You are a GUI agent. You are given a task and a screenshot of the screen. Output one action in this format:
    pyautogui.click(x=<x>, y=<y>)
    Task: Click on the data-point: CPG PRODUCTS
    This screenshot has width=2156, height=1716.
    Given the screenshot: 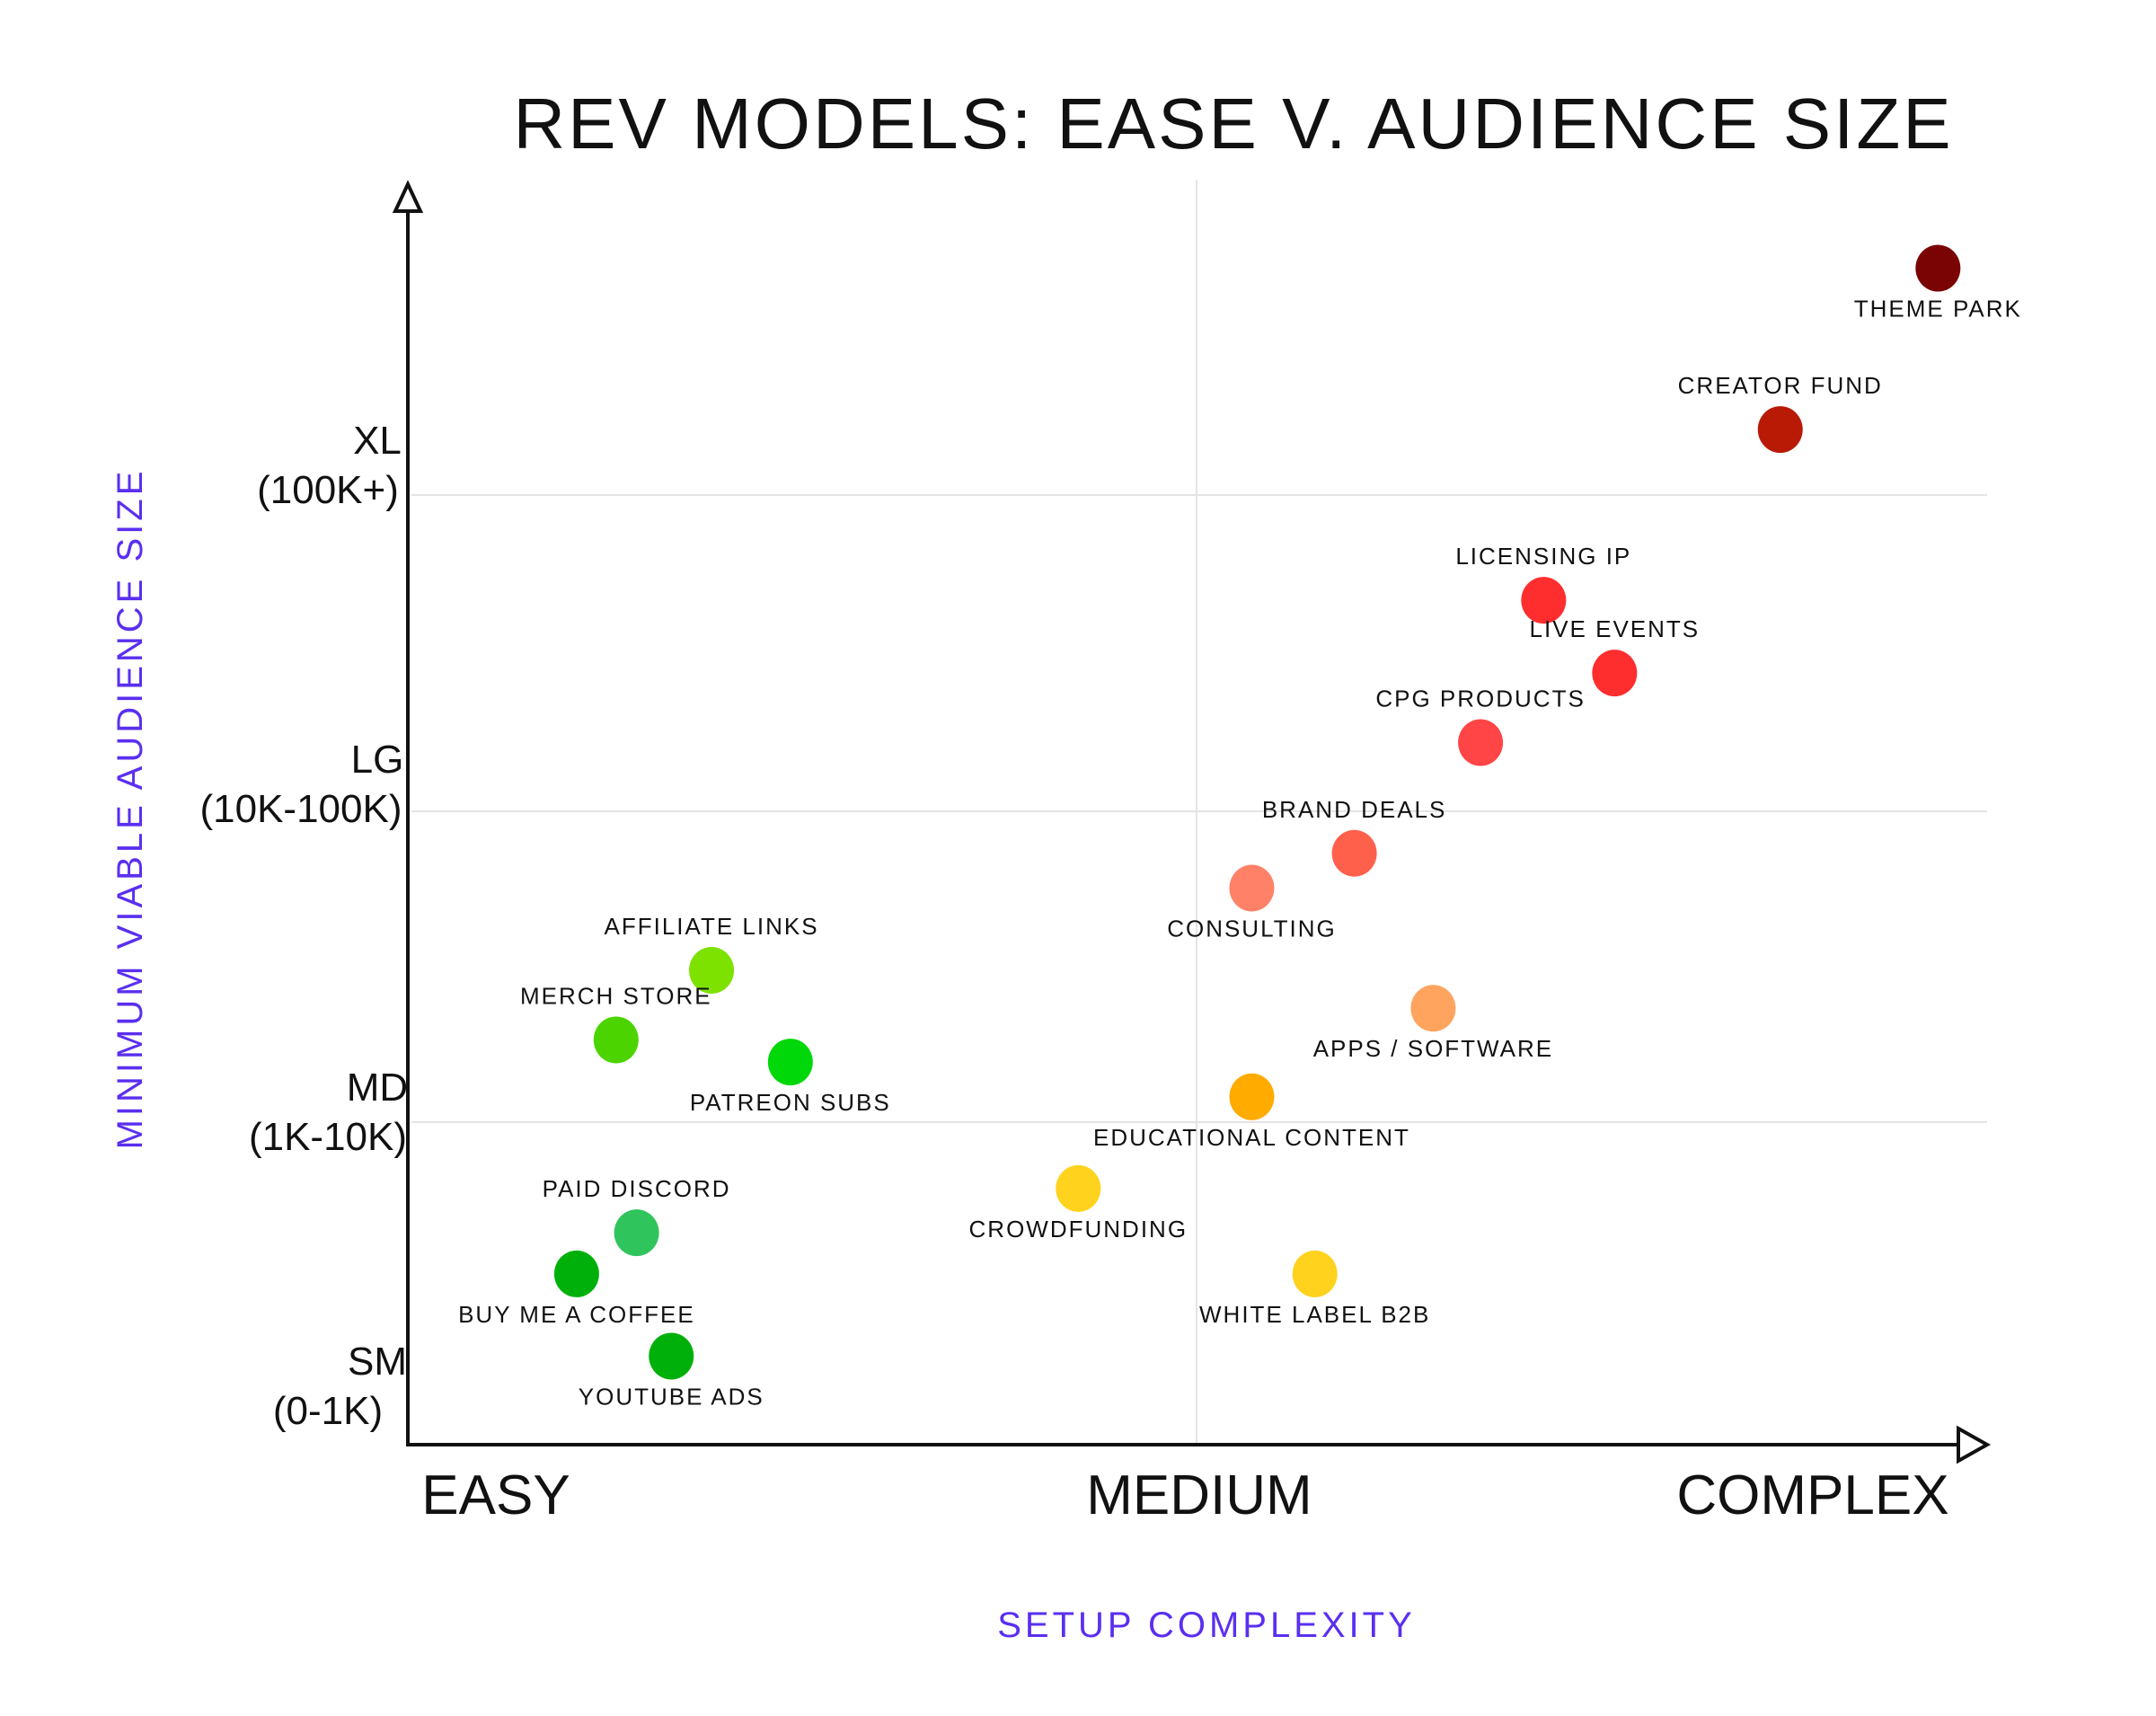 What is the action you would take?
    pyautogui.click(x=1480, y=726)
    